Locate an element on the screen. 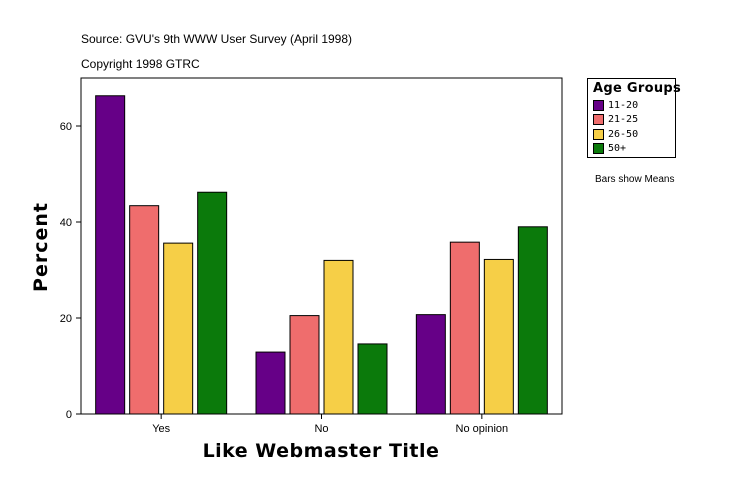 The image size is (739, 496). bar-no-50plus is located at coordinates (372, 379).